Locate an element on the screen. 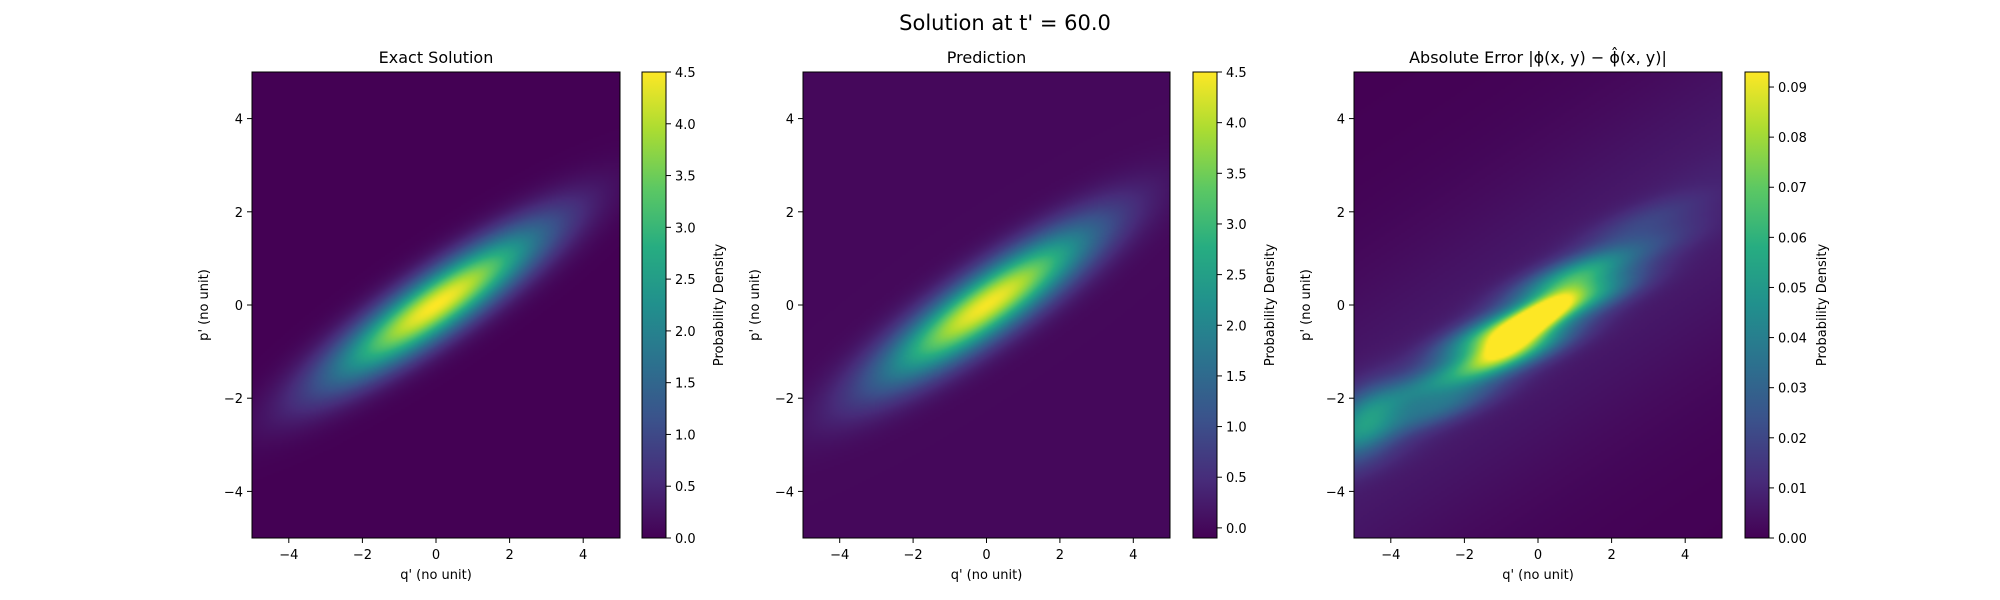  colorbar-tick-label: 0.07 is located at coordinates (1792, 188).